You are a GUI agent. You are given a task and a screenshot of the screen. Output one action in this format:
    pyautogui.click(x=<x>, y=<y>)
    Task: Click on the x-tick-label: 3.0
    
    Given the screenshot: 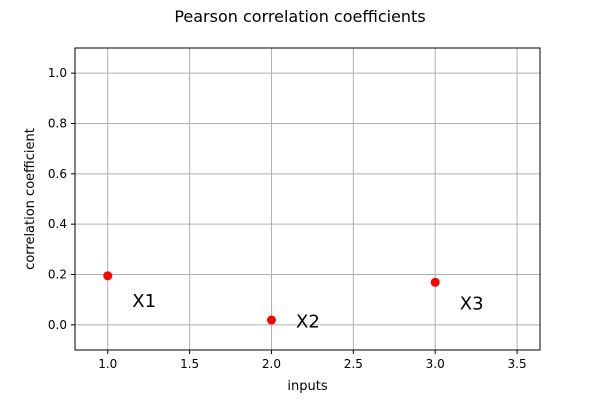 What is the action you would take?
    pyautogui.click(x=435, y=364)
    